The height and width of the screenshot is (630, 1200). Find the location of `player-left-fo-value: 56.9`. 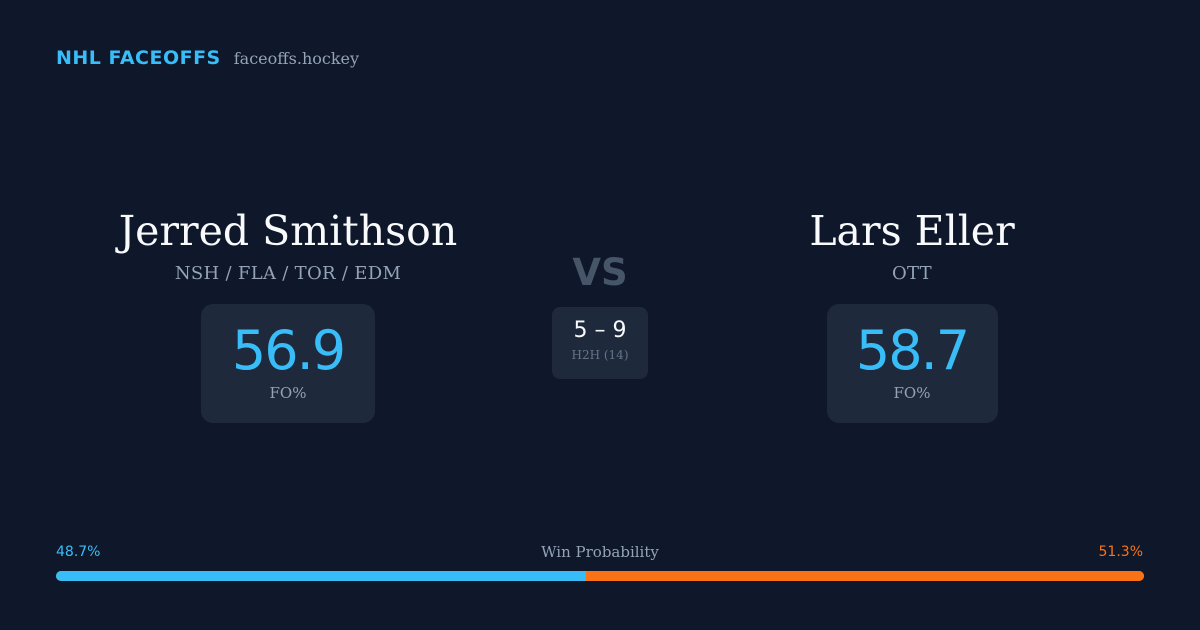

player-left-fo-value: 56.9 is located at coordinates (288, 350).